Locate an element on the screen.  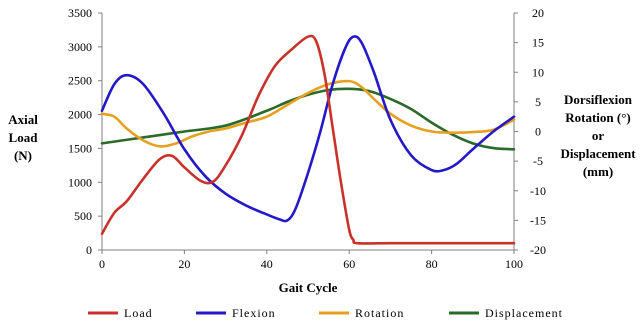
x-tick-label: 80 is located at coordinates (432, 264).